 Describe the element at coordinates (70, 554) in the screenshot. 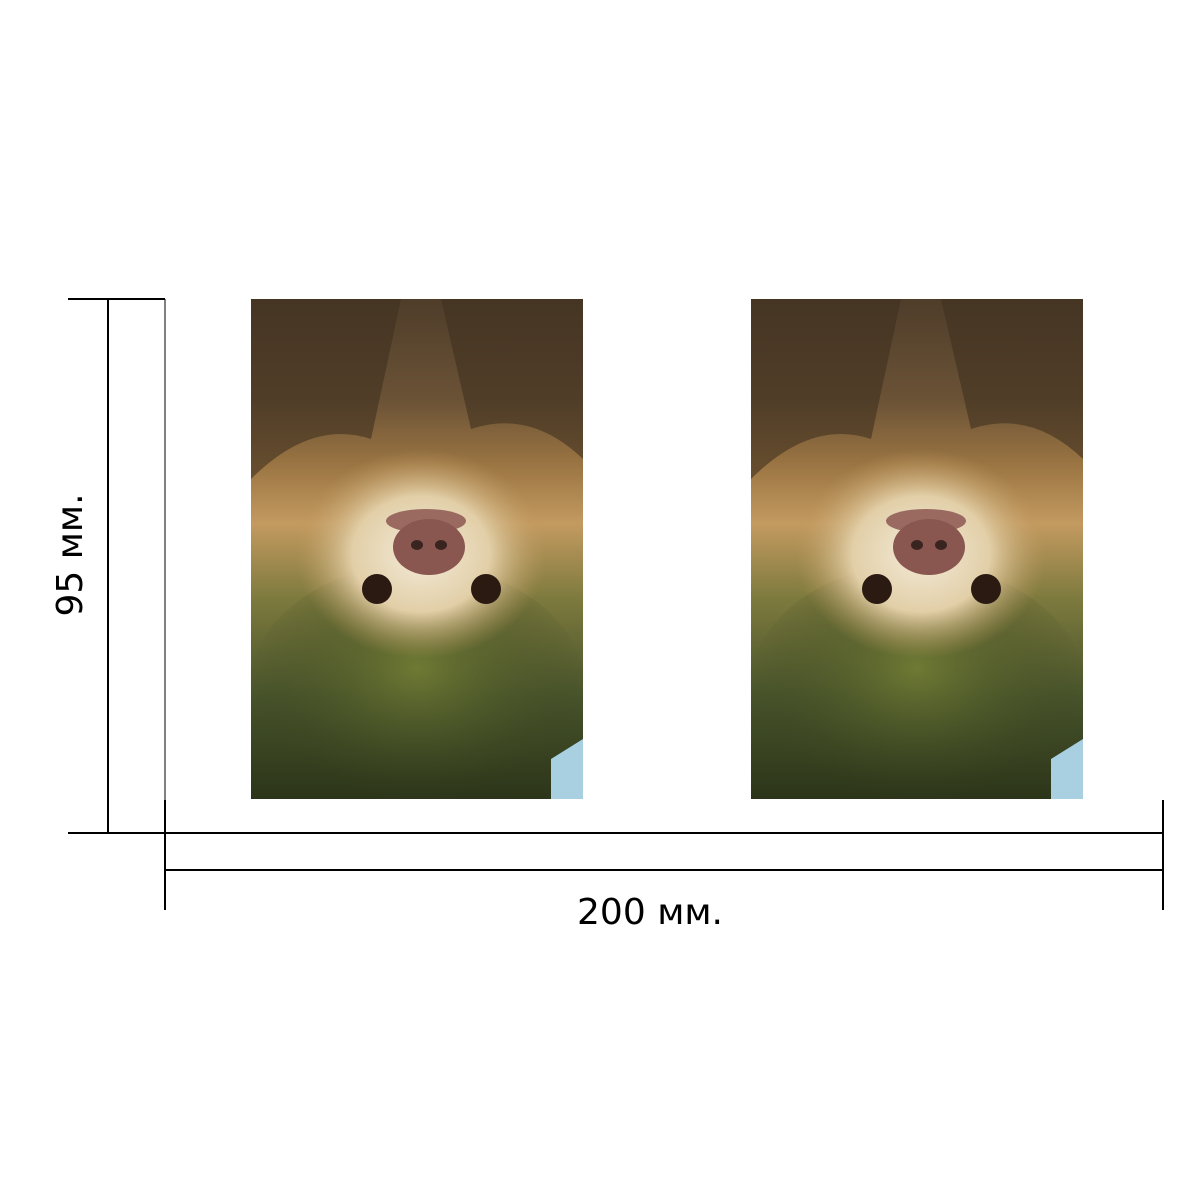

I see `height-label: 95 мм.` at that location.